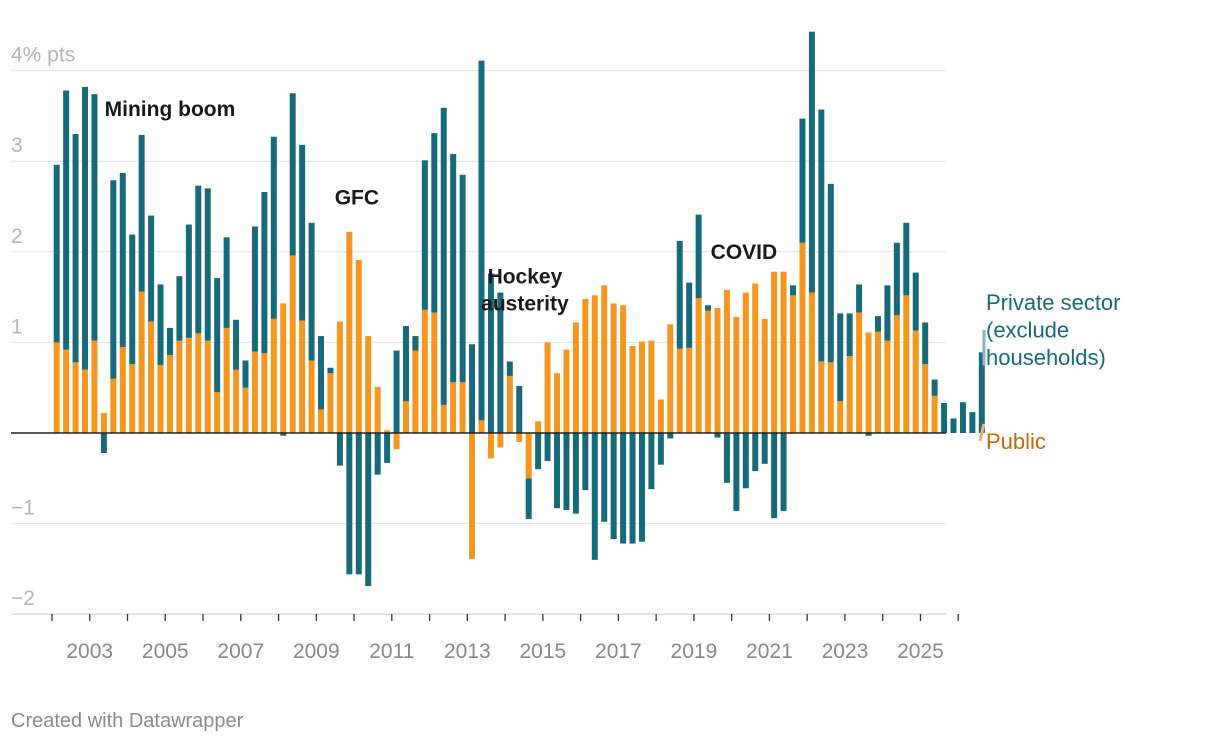  Describe the element at coordinates (89, 651) in the screenshot. I see `x-tick-label: 2003` at that location.